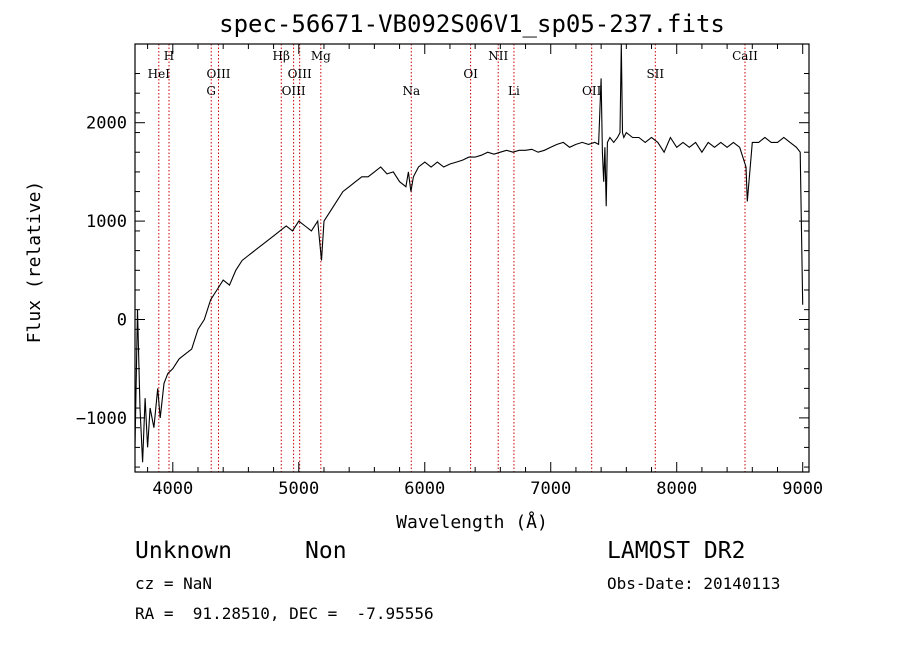 This screenshot has width=900, height=649. I want to click on line-marker-label: HeI, so click(159, 74).